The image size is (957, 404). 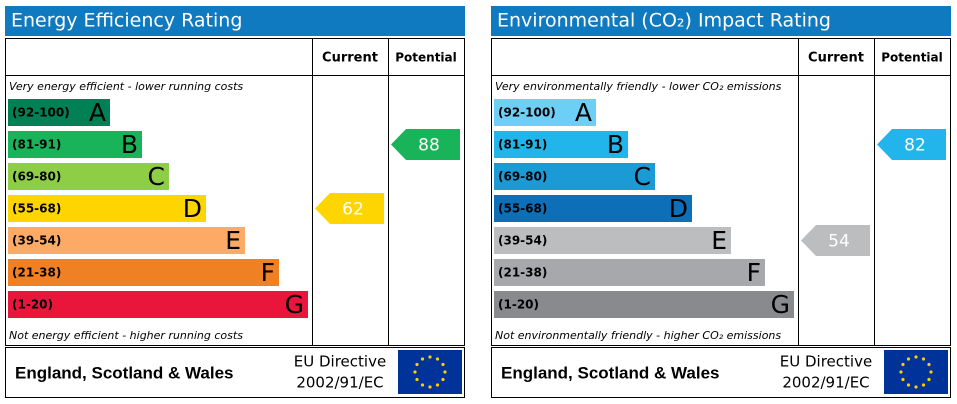 What do you see at coordinates (664, 21) in the screenshot?
I see `panel-title: Environmental (CO₂) Impact Rating` at bounding box center [664, 21].